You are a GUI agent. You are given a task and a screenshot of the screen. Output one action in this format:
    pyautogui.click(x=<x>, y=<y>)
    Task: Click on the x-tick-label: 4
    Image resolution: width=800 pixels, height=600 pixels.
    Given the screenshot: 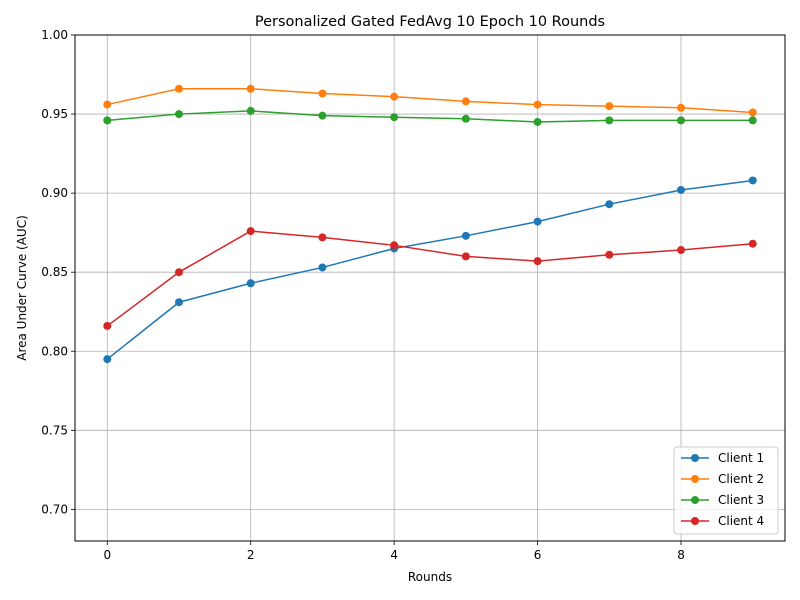 What is the action you would take?
    pyautogui.click(x=394, y=555)
    